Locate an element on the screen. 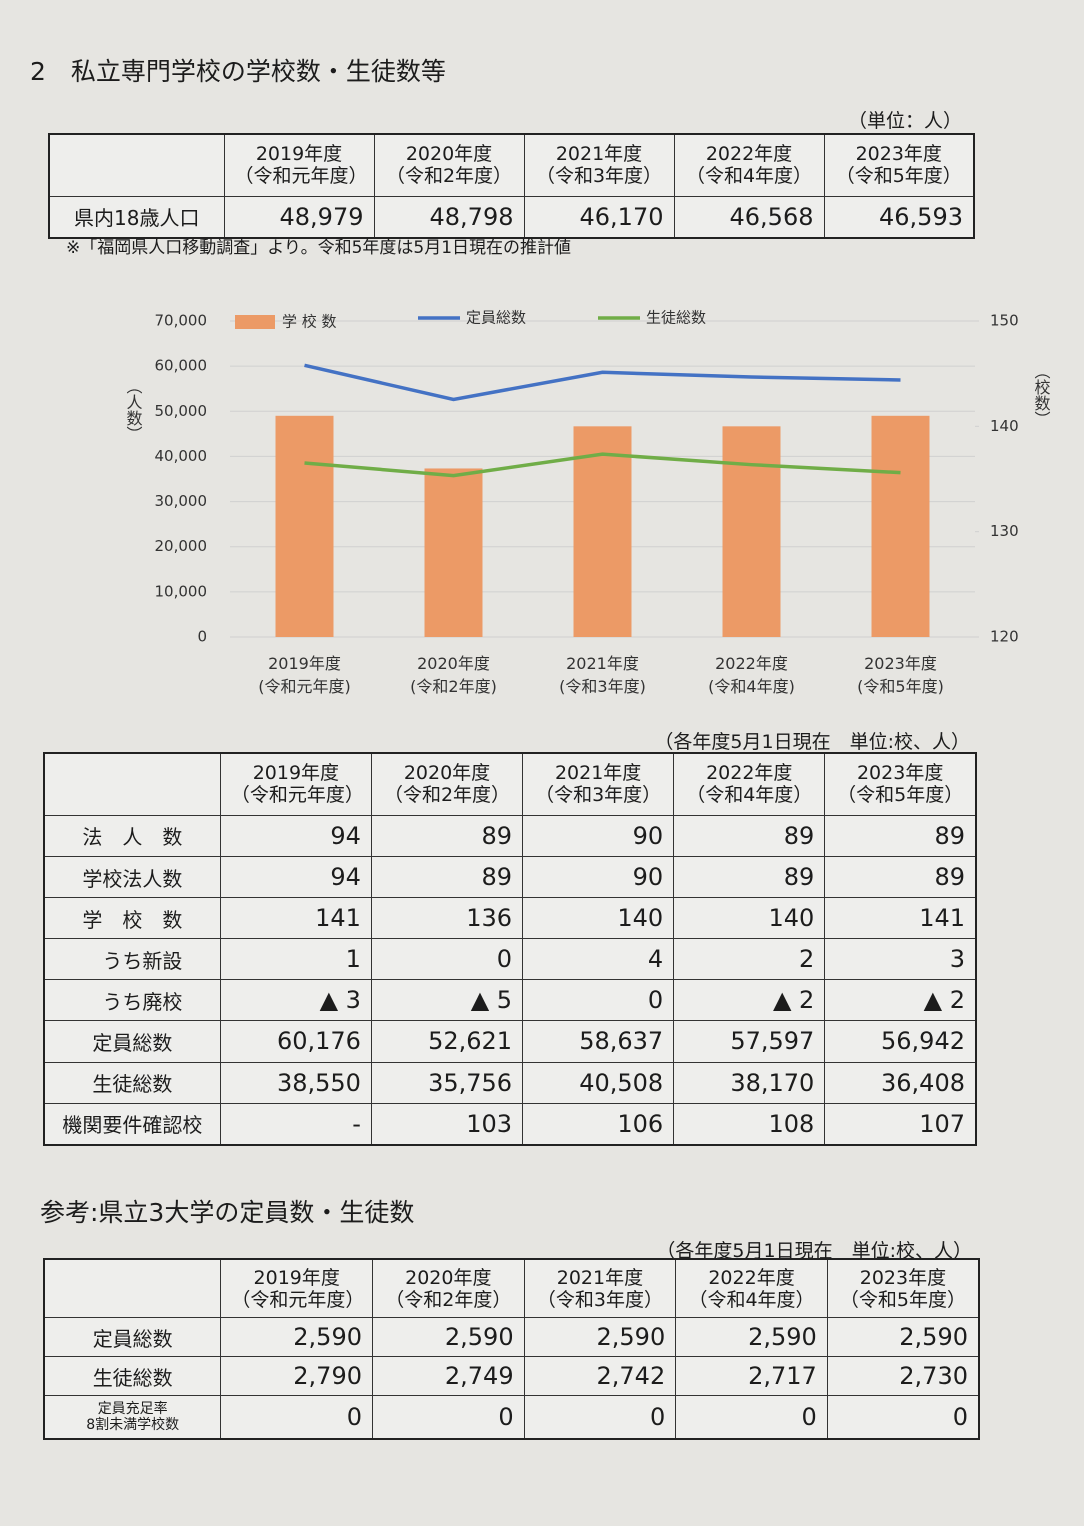 This screenshot has width=1084, height=1526. table-cell: 46,568 is located at coordinates (749, 217).